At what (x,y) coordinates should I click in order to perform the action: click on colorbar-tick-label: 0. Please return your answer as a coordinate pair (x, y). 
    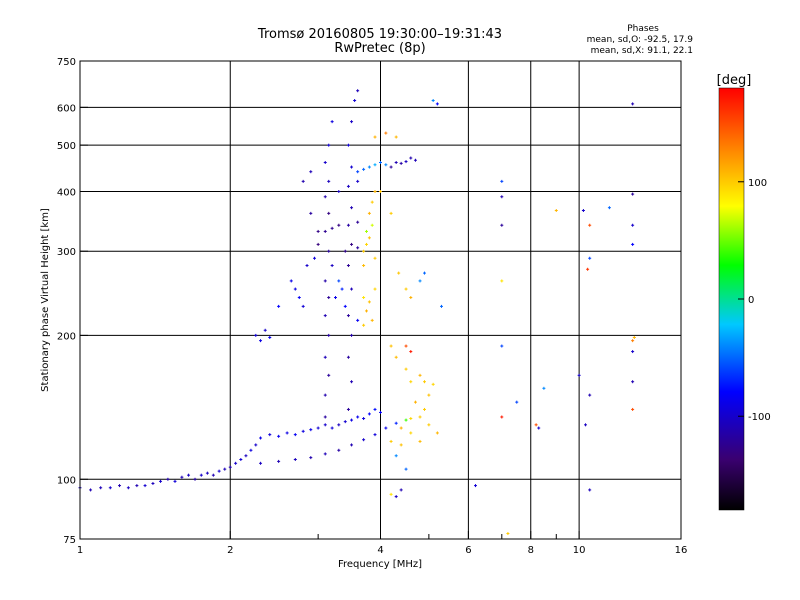
    Looking at the image, I should click on (751, 300).